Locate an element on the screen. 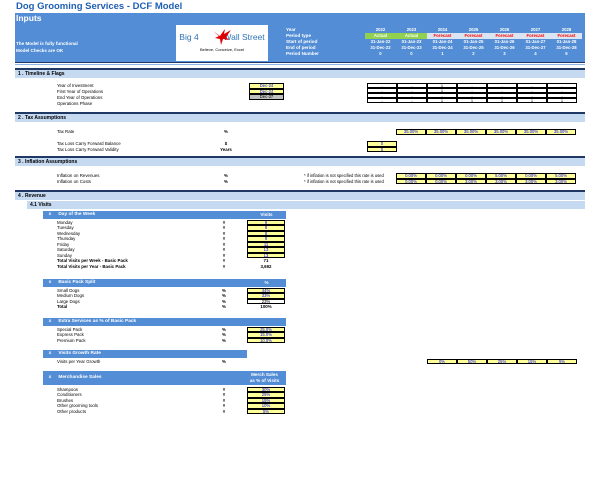 This screenshot has height=504, width=600. brushes-input: 15% is located at coordinates (266, 400).